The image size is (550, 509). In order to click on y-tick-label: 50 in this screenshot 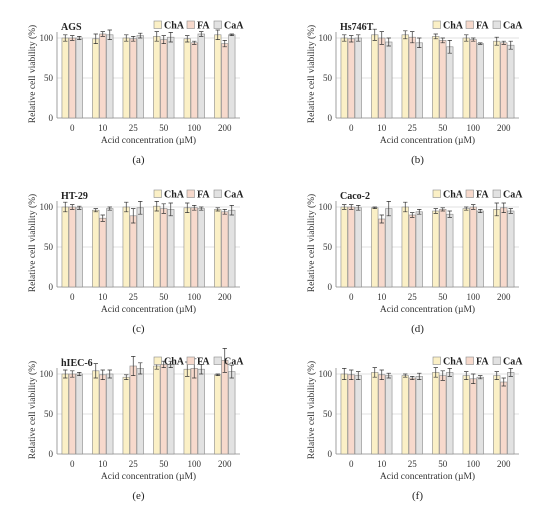, I will do `click(49, 78)`.